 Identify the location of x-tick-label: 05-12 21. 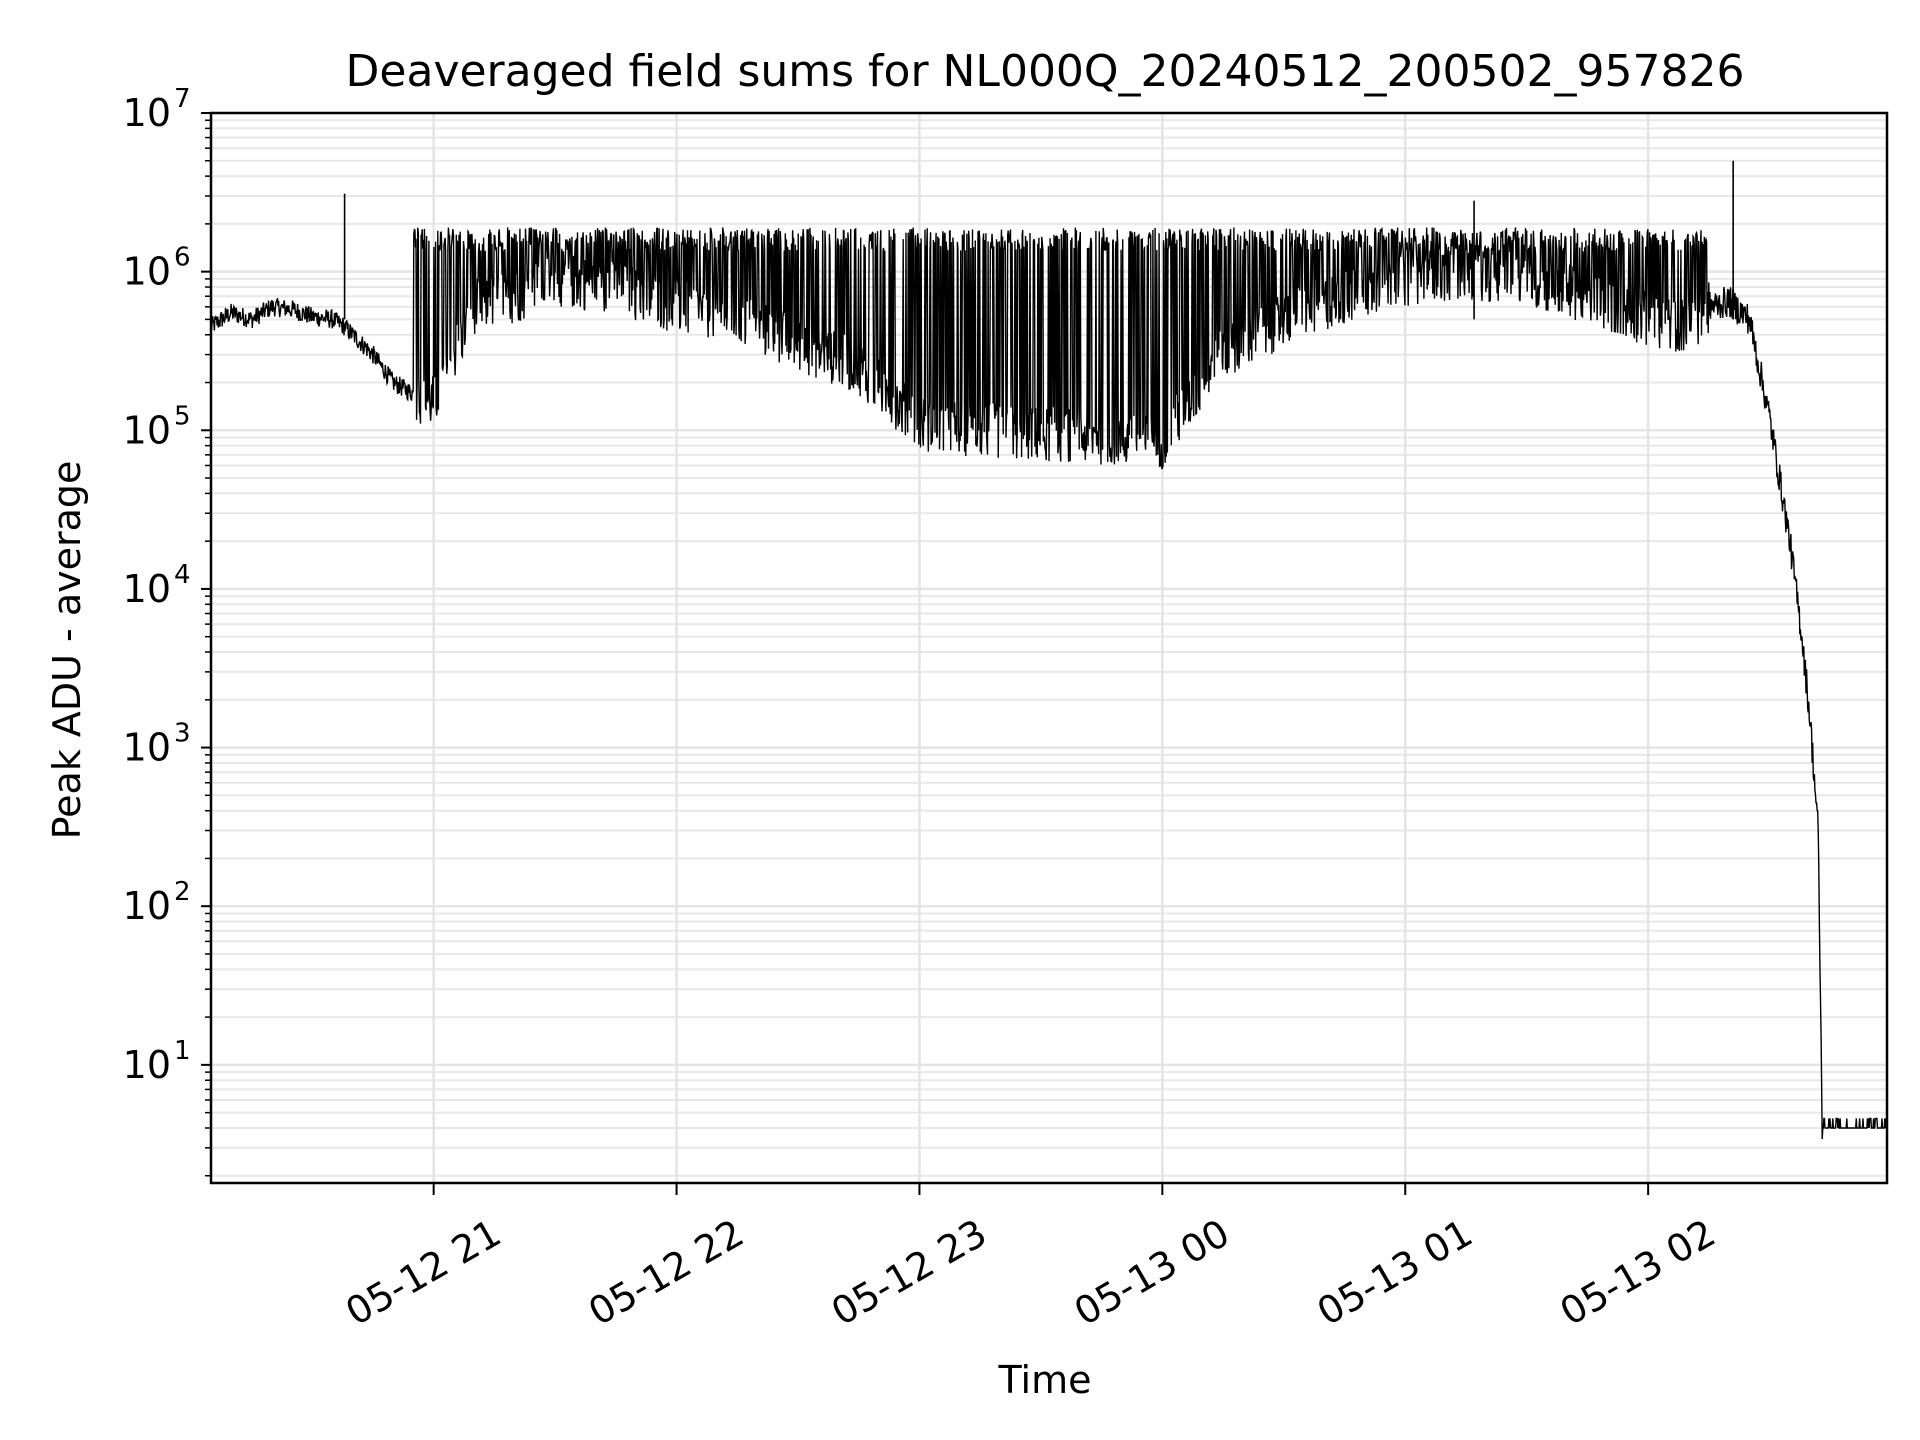
(423, 1273).